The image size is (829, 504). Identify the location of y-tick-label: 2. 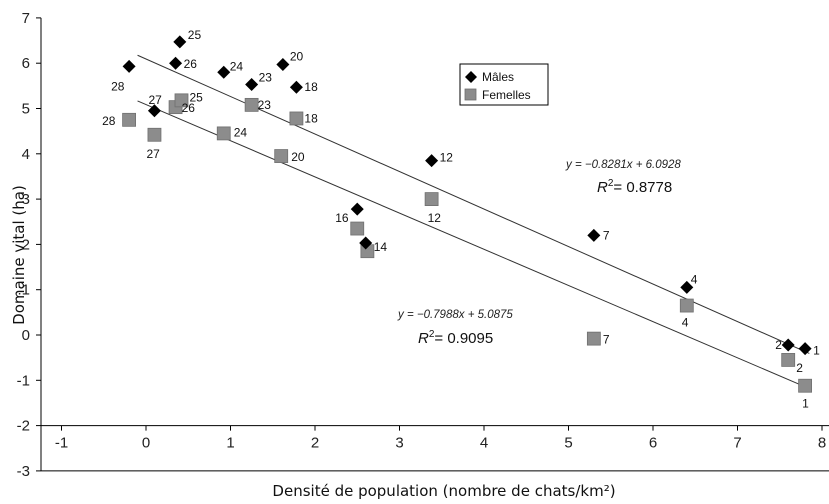
(26, 244).